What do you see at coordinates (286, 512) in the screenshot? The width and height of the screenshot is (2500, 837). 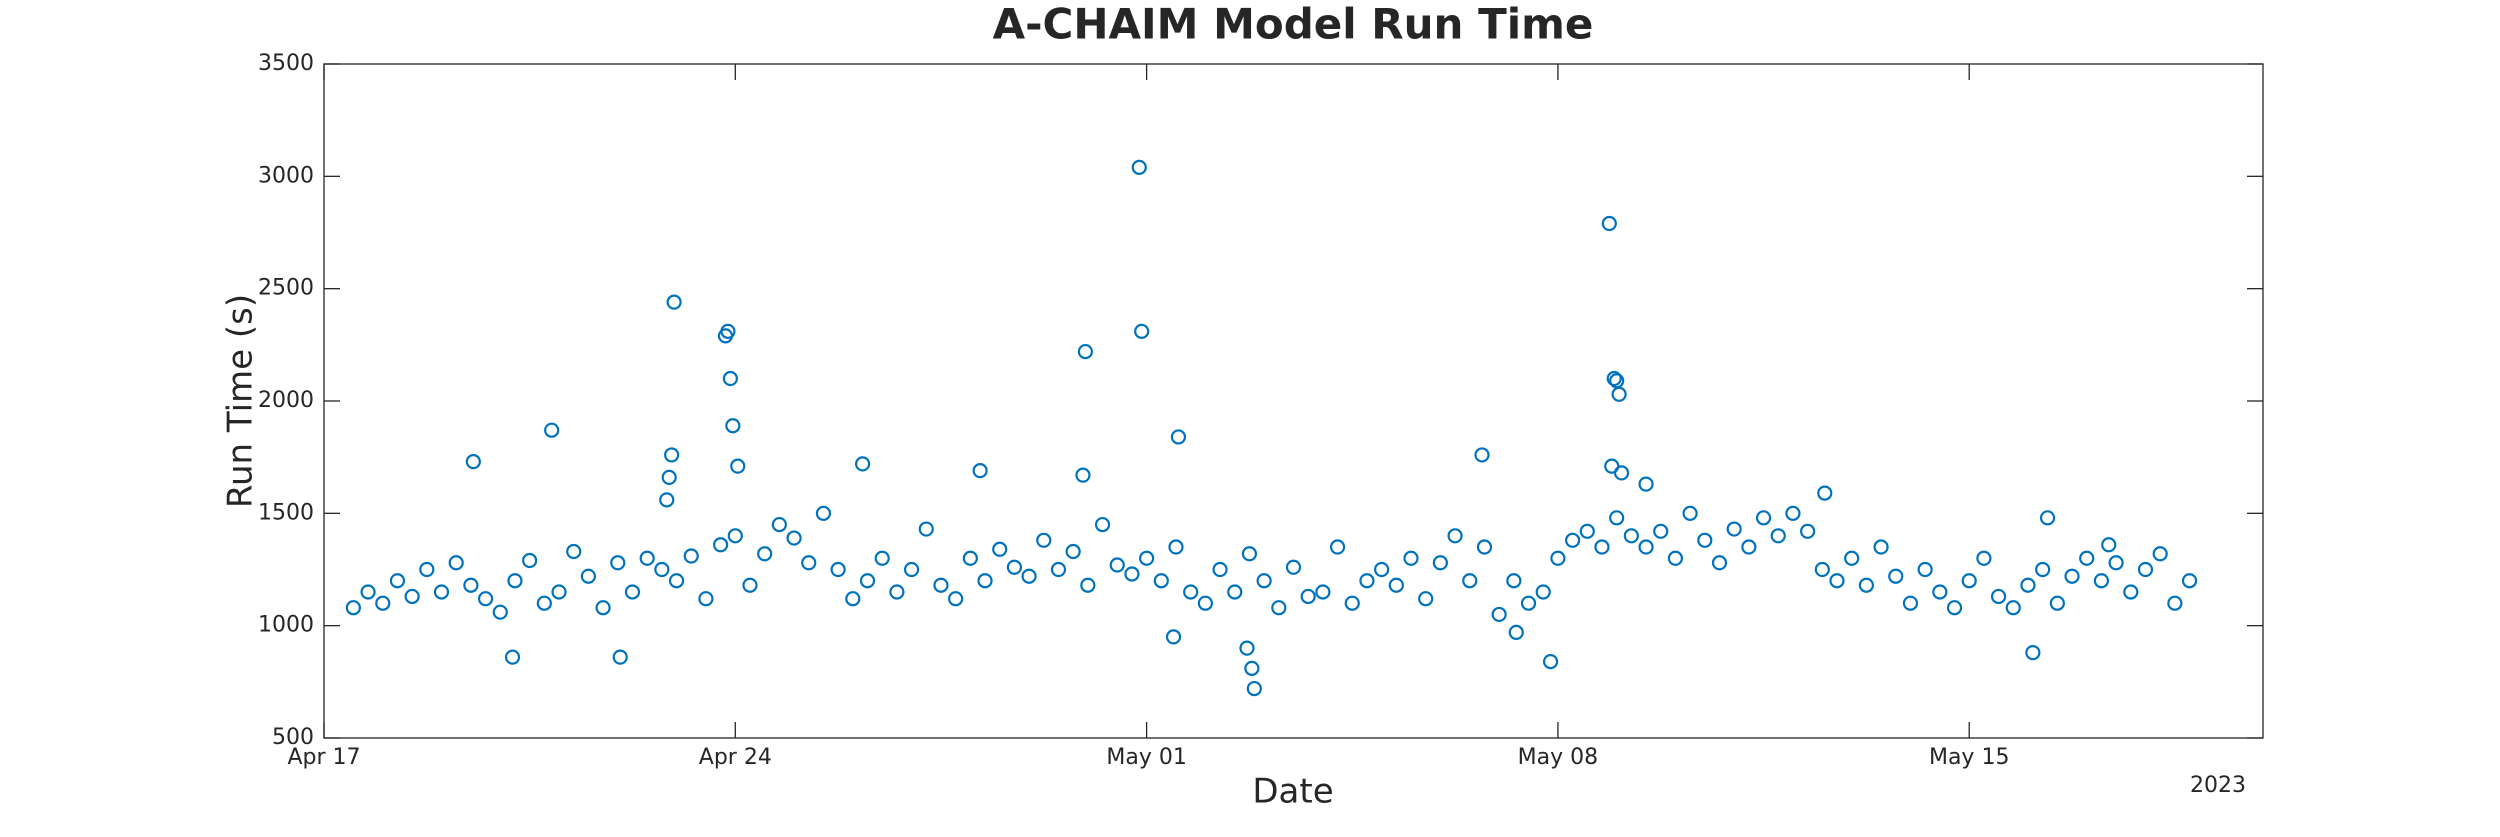 I see `y-tick-label: 1500` at bounding box center [286, 512].